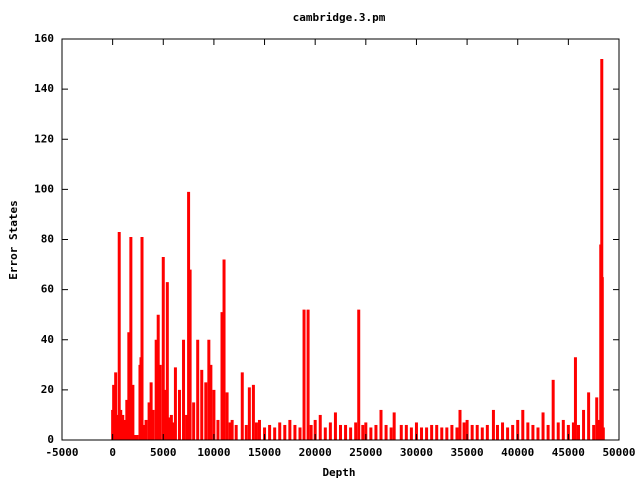  What do you see at coordinates (163, 452) in the screenshot?
I see `x-tick-label: 5000` at bounding box center [163, 452].